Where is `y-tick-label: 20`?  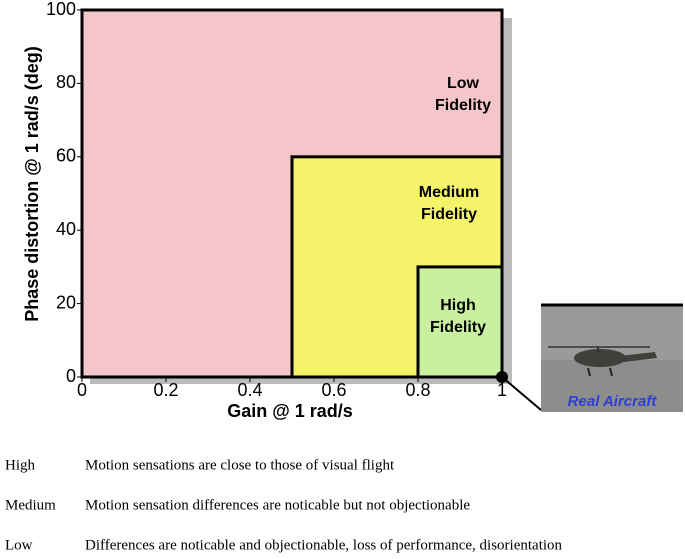 y-tick-label: 20 is located at coordinates (66, 302).